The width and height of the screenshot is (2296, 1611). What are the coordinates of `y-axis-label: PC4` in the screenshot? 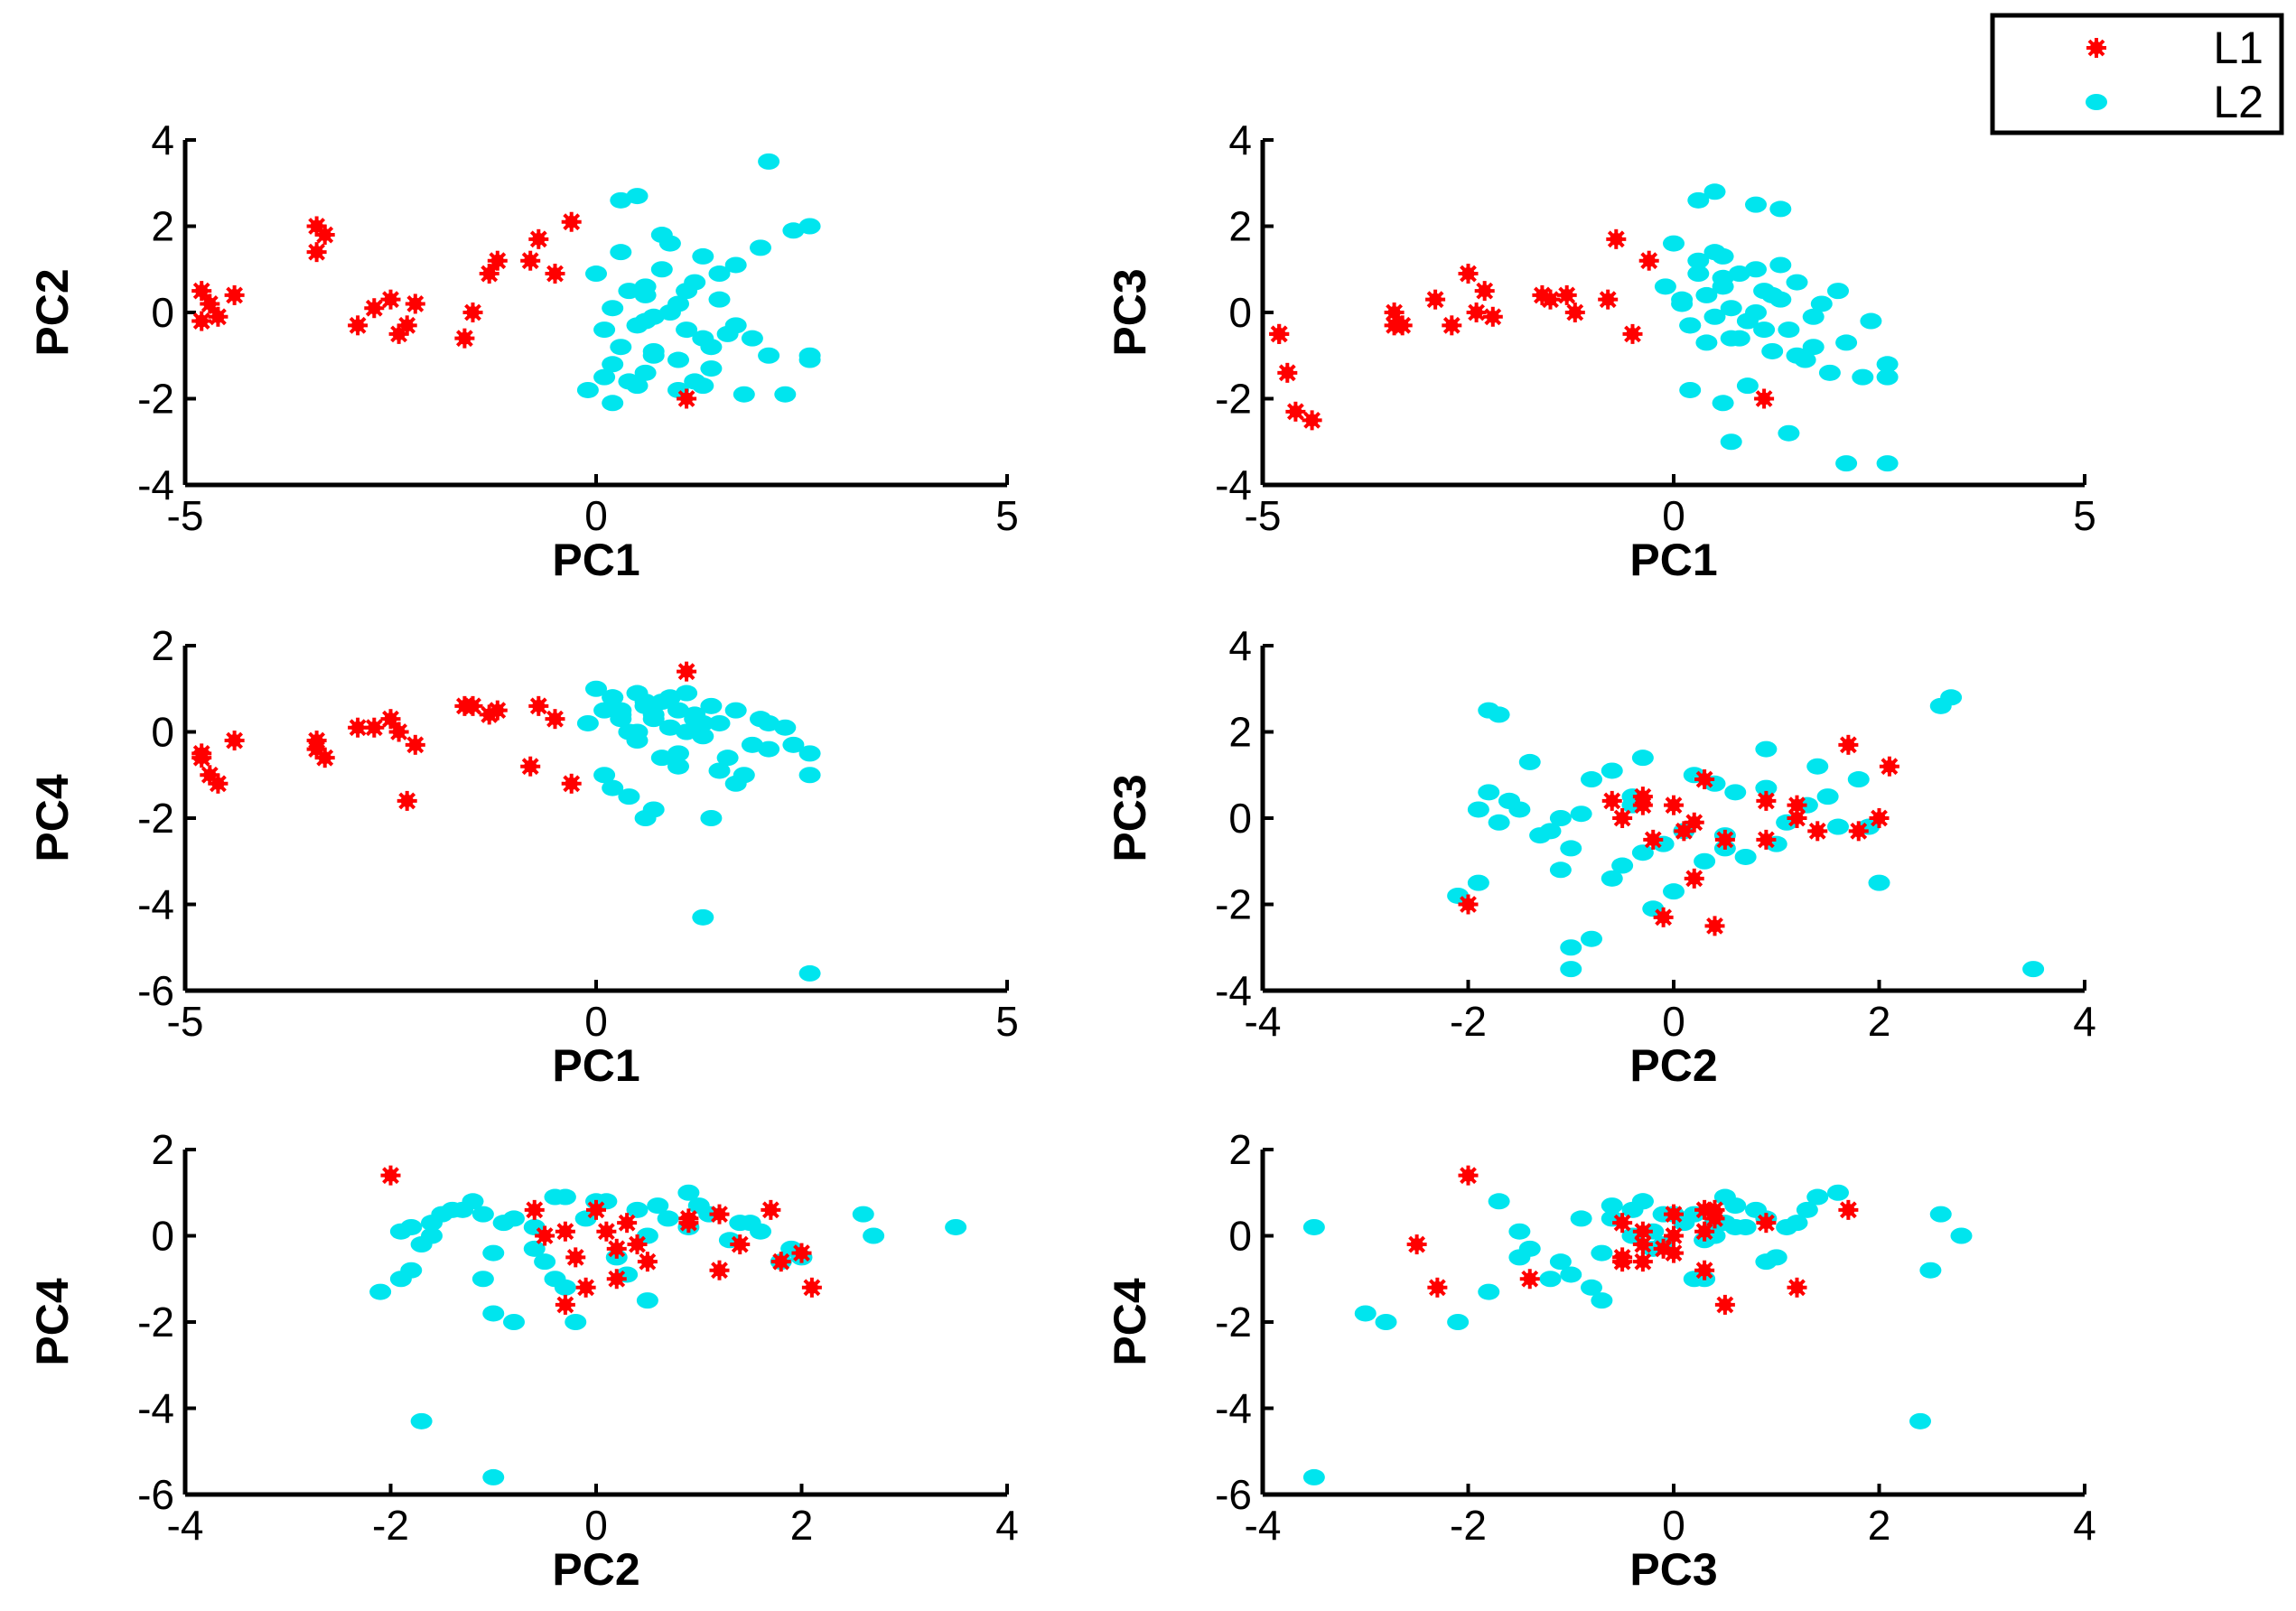 It's located at (1130, 1321).